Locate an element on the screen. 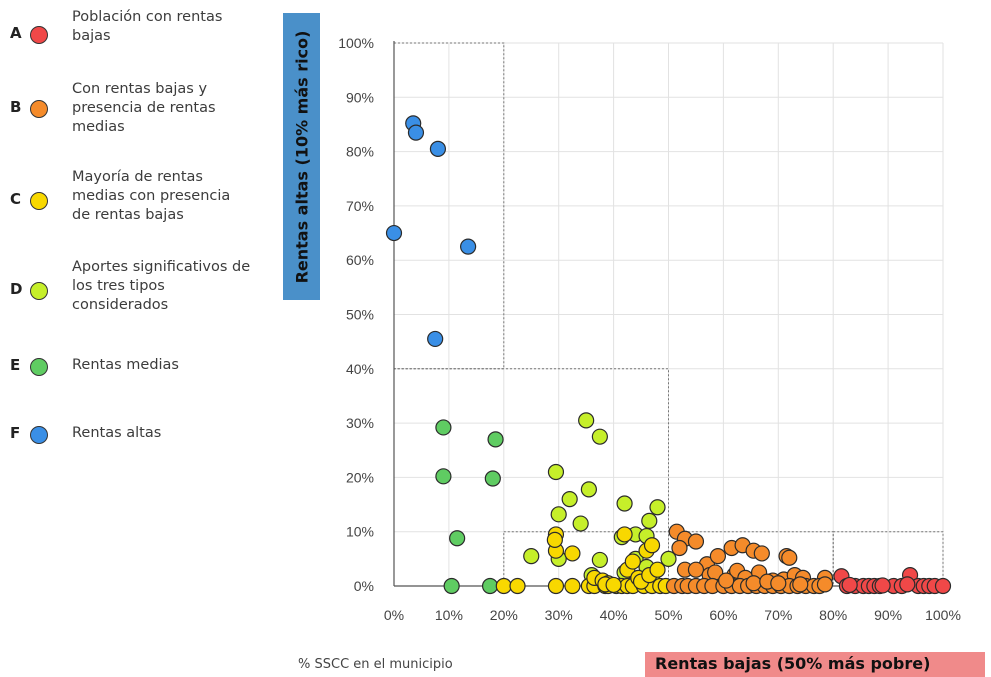 The width and height of the screenshot is (991, 677). y-tick-label: 70% is located at coordinates (360, 206).